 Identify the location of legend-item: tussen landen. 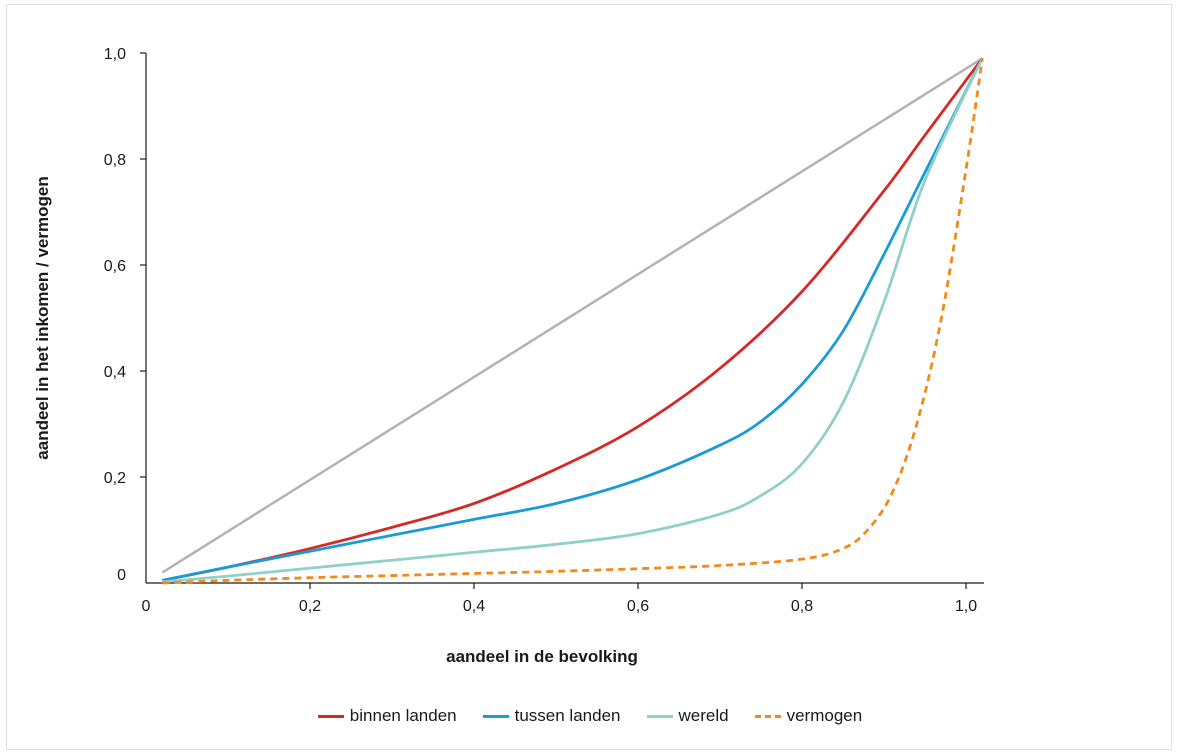
(551, 716).